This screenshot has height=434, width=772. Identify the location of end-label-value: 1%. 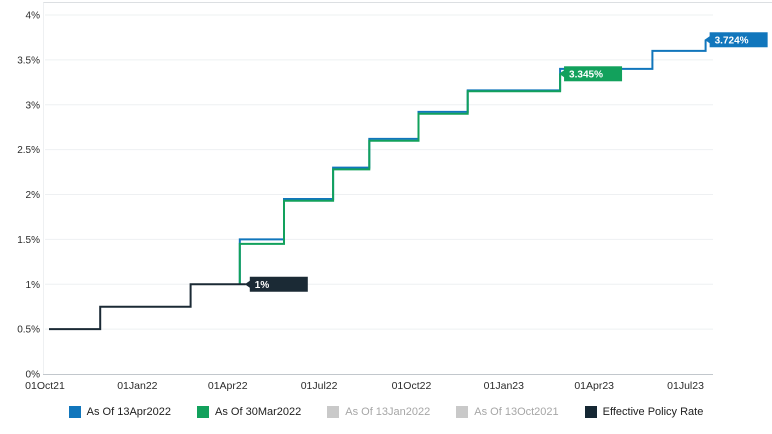
(262, 285).